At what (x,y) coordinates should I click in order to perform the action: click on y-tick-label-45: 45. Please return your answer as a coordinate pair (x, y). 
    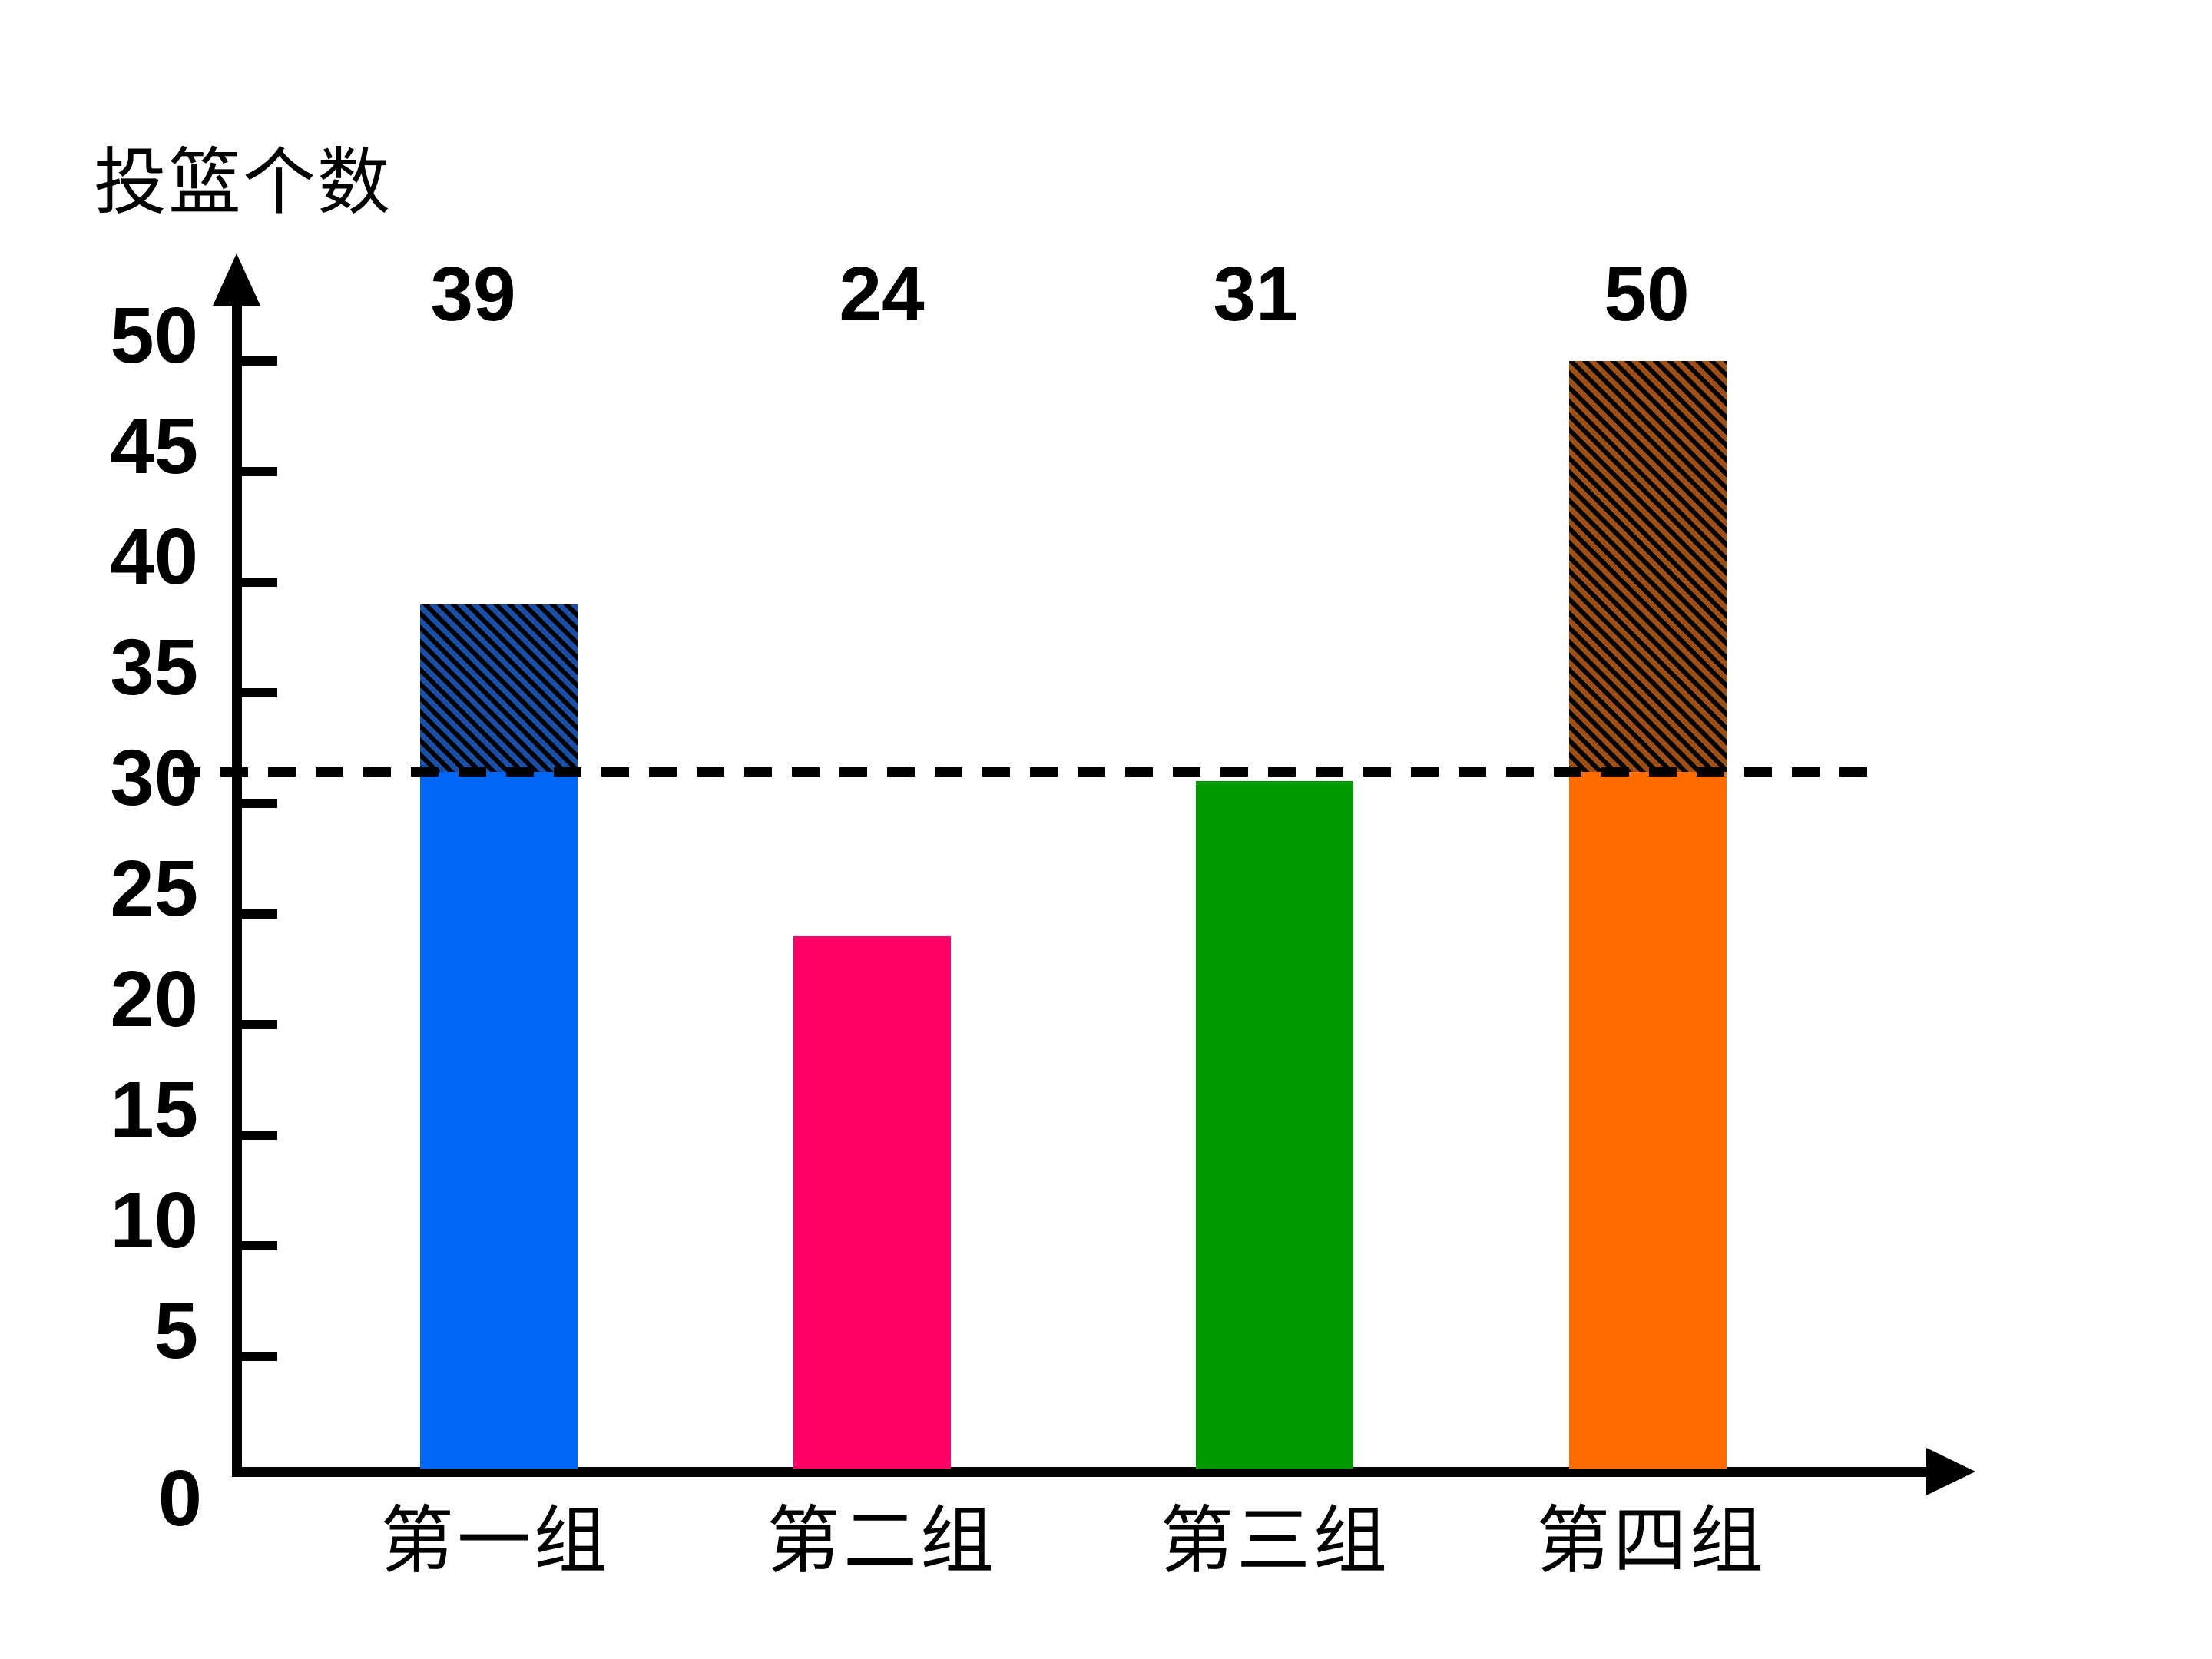
    Looking at the image, I should click on (154, 446).